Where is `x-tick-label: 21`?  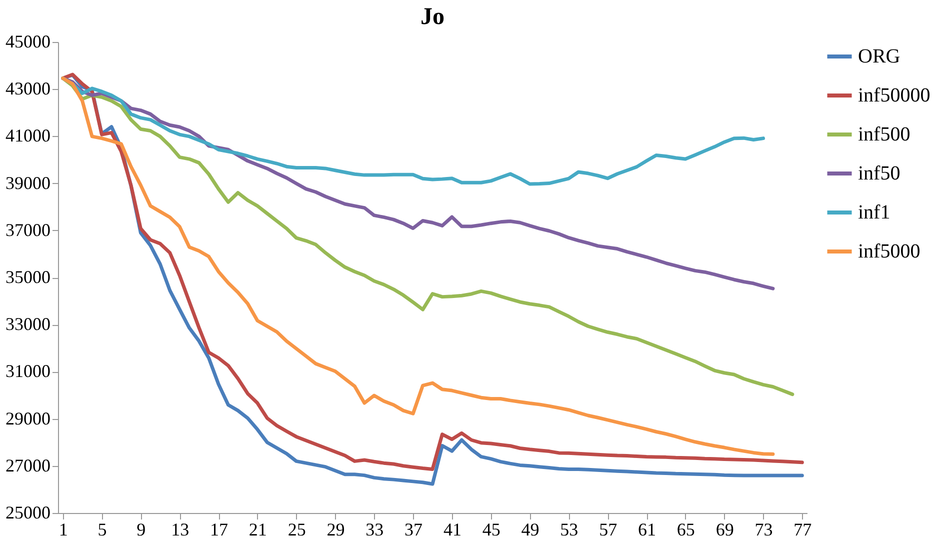 x-tick-label: 21 is located at coordinates (257, 530).